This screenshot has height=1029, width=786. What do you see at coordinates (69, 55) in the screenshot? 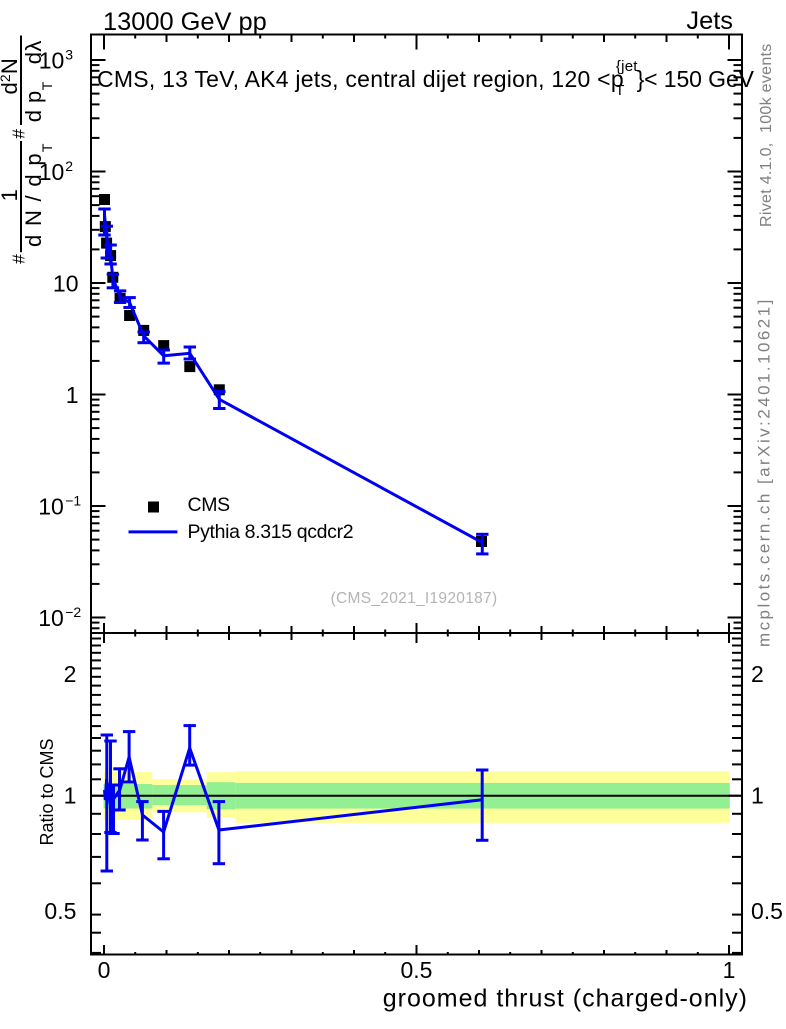
I see `svg-text: 3` at bounding box center [69, 55].